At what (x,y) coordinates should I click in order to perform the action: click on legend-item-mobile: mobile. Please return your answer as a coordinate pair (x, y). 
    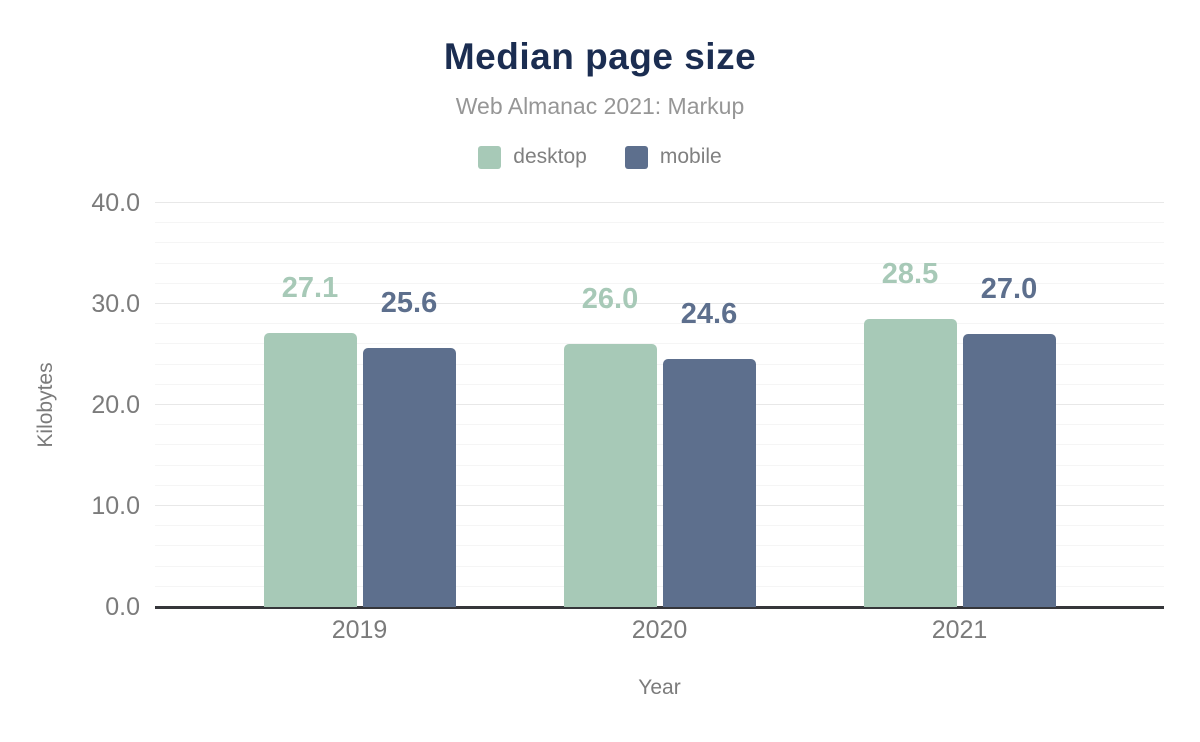
    Looking at the image, I should click on (673, 157).